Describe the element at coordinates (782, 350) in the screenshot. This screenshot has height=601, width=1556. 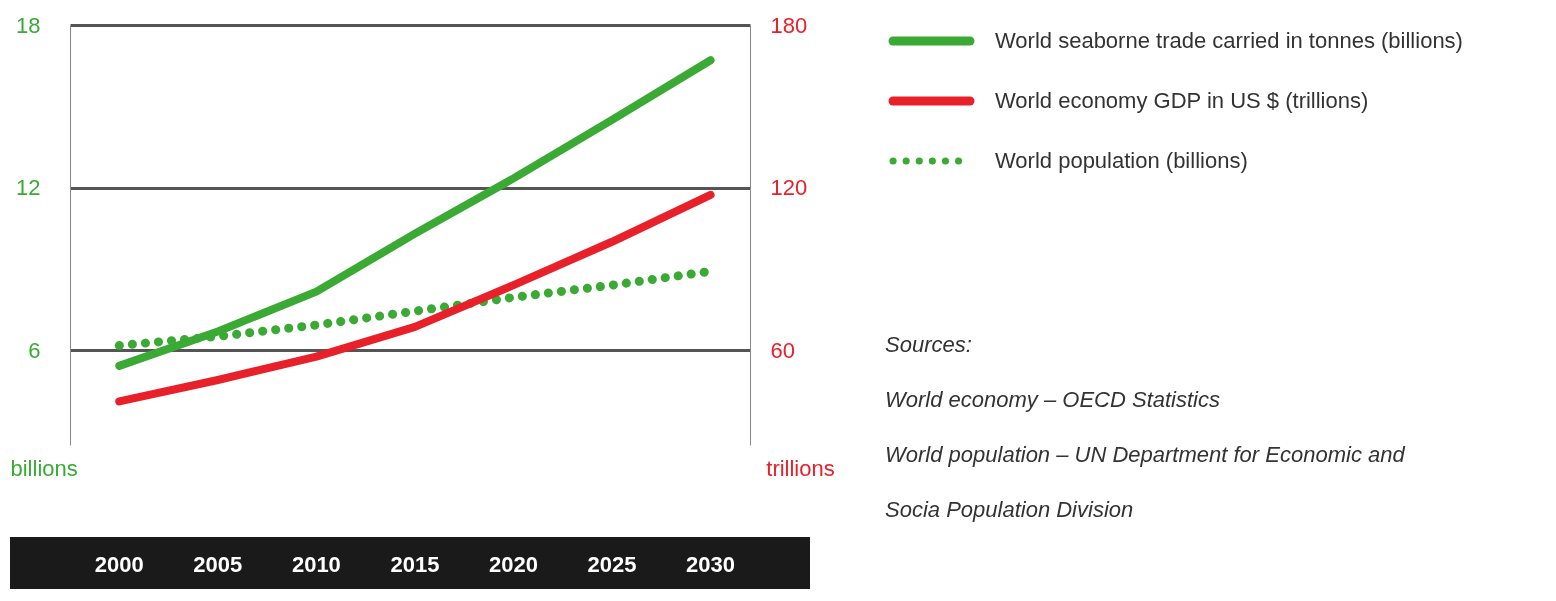
I see `y2-tick-label: 60` at that location.